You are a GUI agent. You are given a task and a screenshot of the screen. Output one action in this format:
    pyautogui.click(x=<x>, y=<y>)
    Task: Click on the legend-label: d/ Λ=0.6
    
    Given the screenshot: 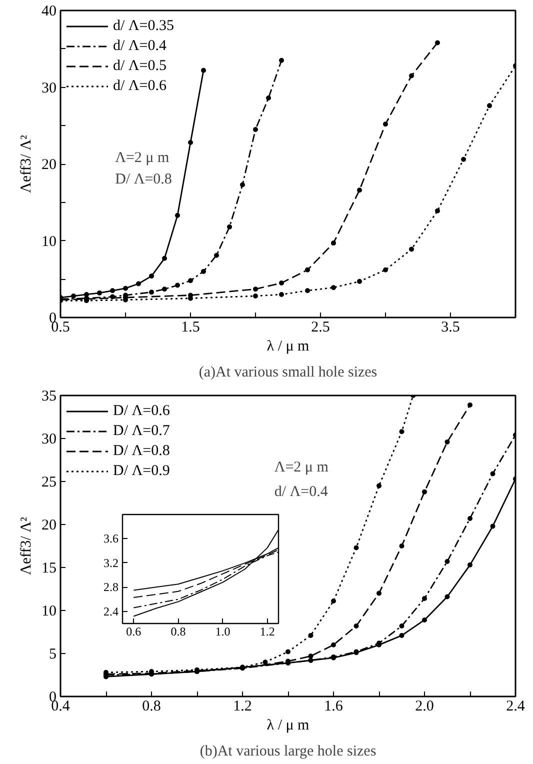 What is the action you would take?
    pyautogui.click(x=140, y=86)
    